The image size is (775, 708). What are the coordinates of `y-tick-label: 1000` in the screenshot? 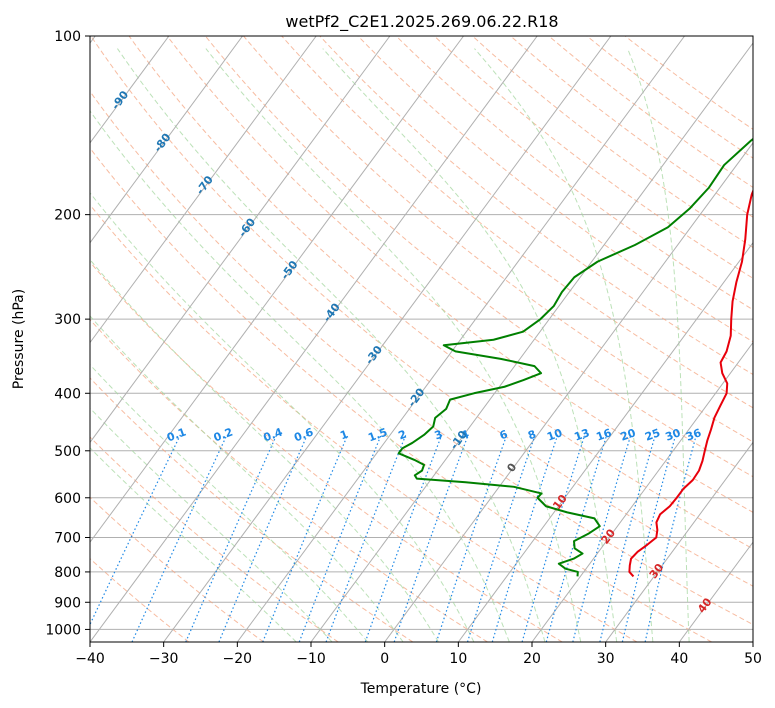 It's located at (63, 630).